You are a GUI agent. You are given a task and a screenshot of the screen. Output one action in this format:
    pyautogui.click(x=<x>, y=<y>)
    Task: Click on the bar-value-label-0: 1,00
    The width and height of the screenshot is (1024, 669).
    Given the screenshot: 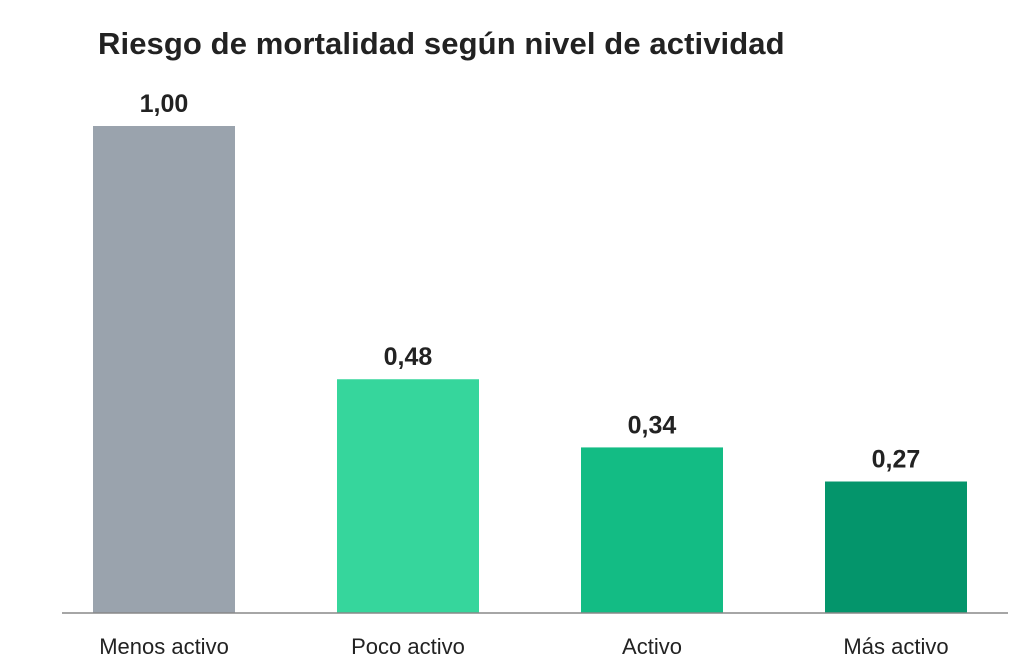 What is the action you would take?
    pyautogui.click(x=164, y=104)
    